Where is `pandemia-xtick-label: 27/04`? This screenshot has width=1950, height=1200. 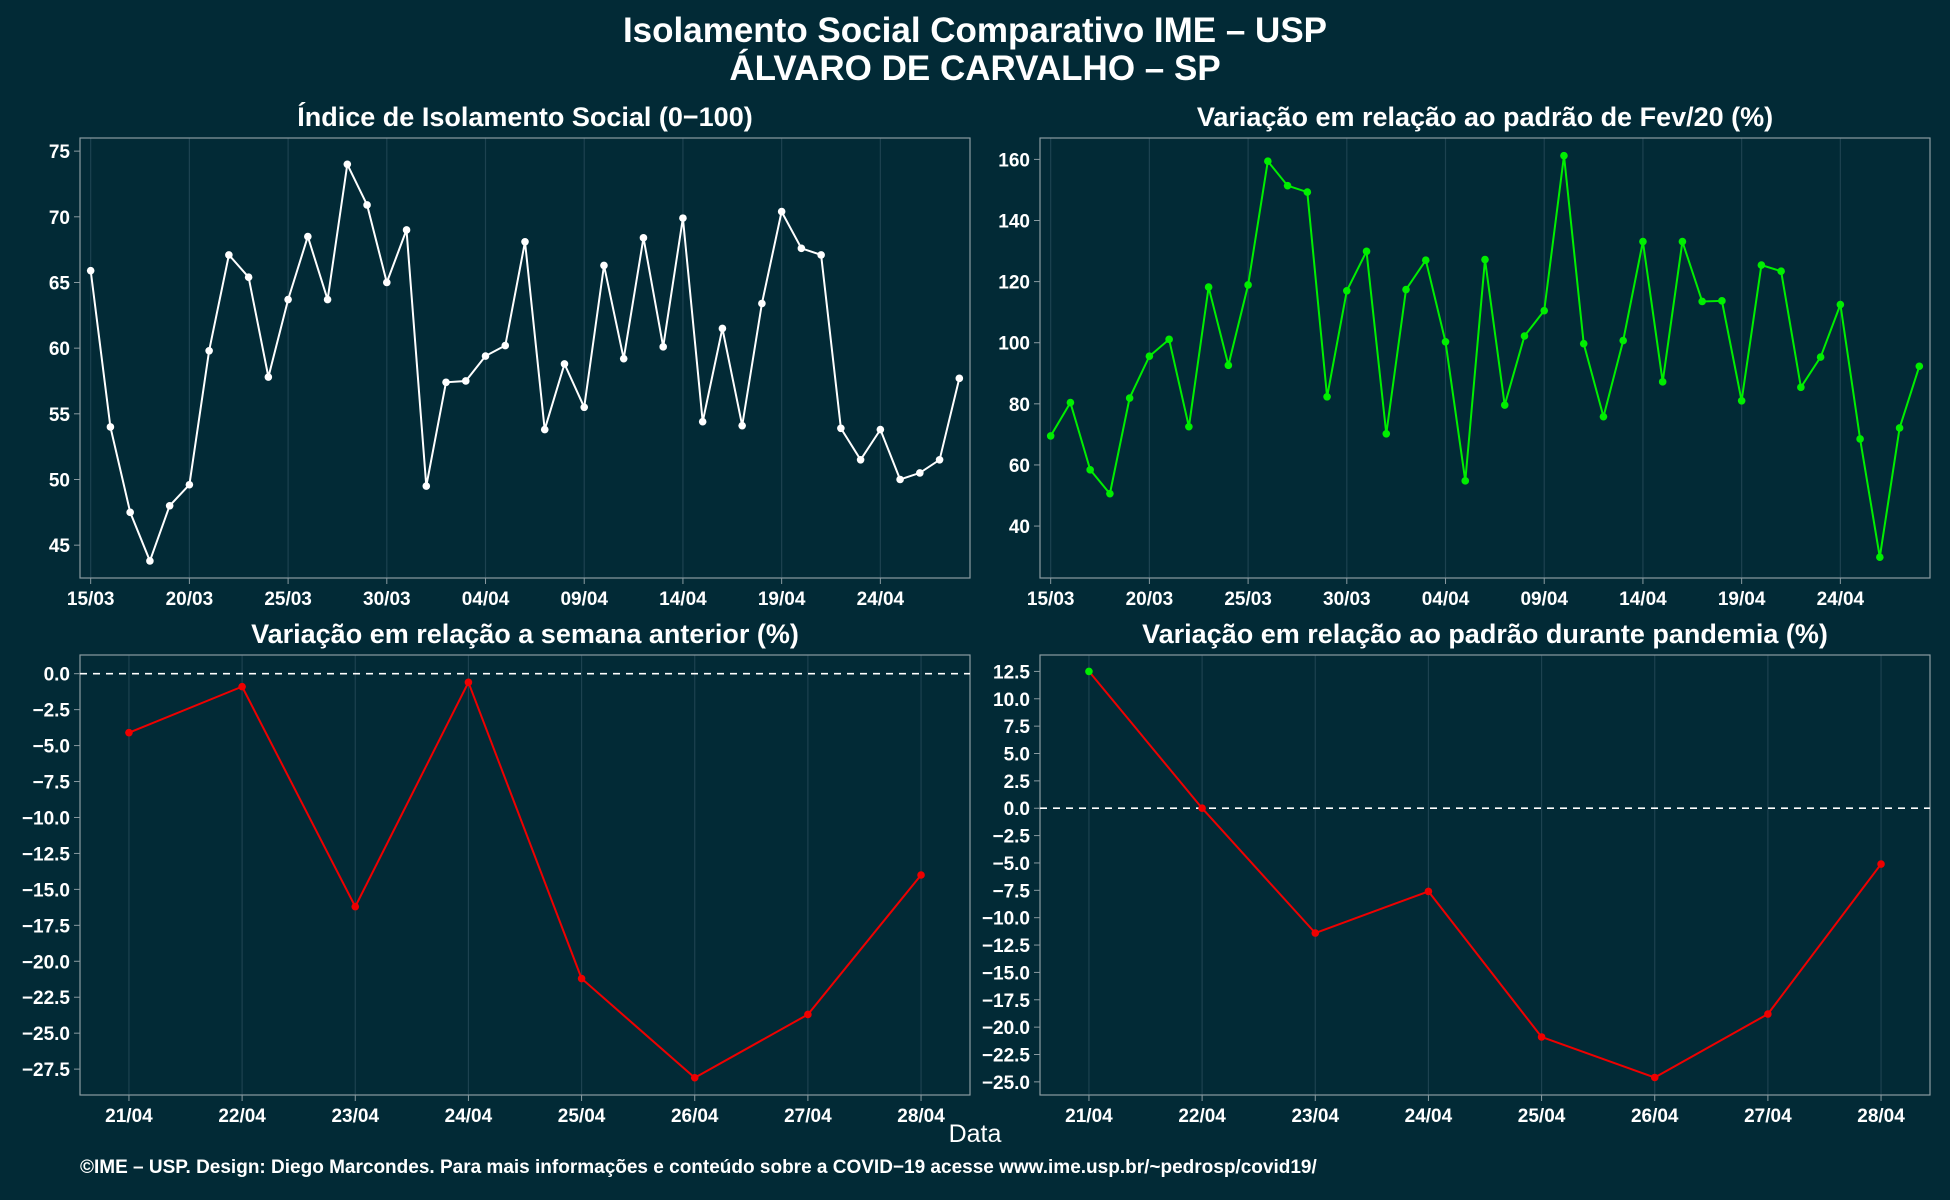
pandemia-xtick-label: 27/04 is located at coordinates (1768, 1116).